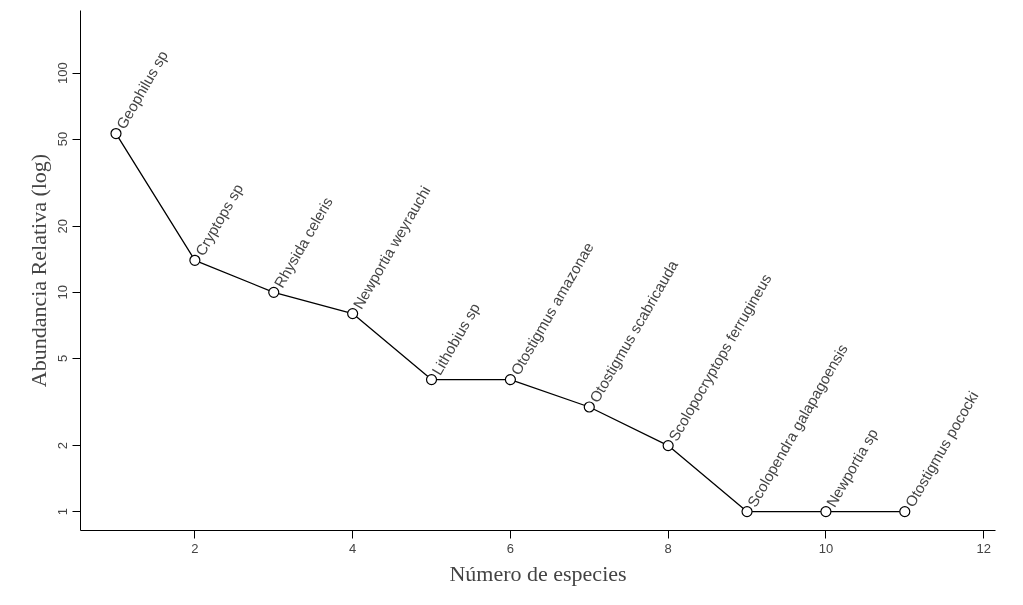  Describe the element at coordinates (63, 445) in the screenshot. I see `y-tick-label: 2` at that location.